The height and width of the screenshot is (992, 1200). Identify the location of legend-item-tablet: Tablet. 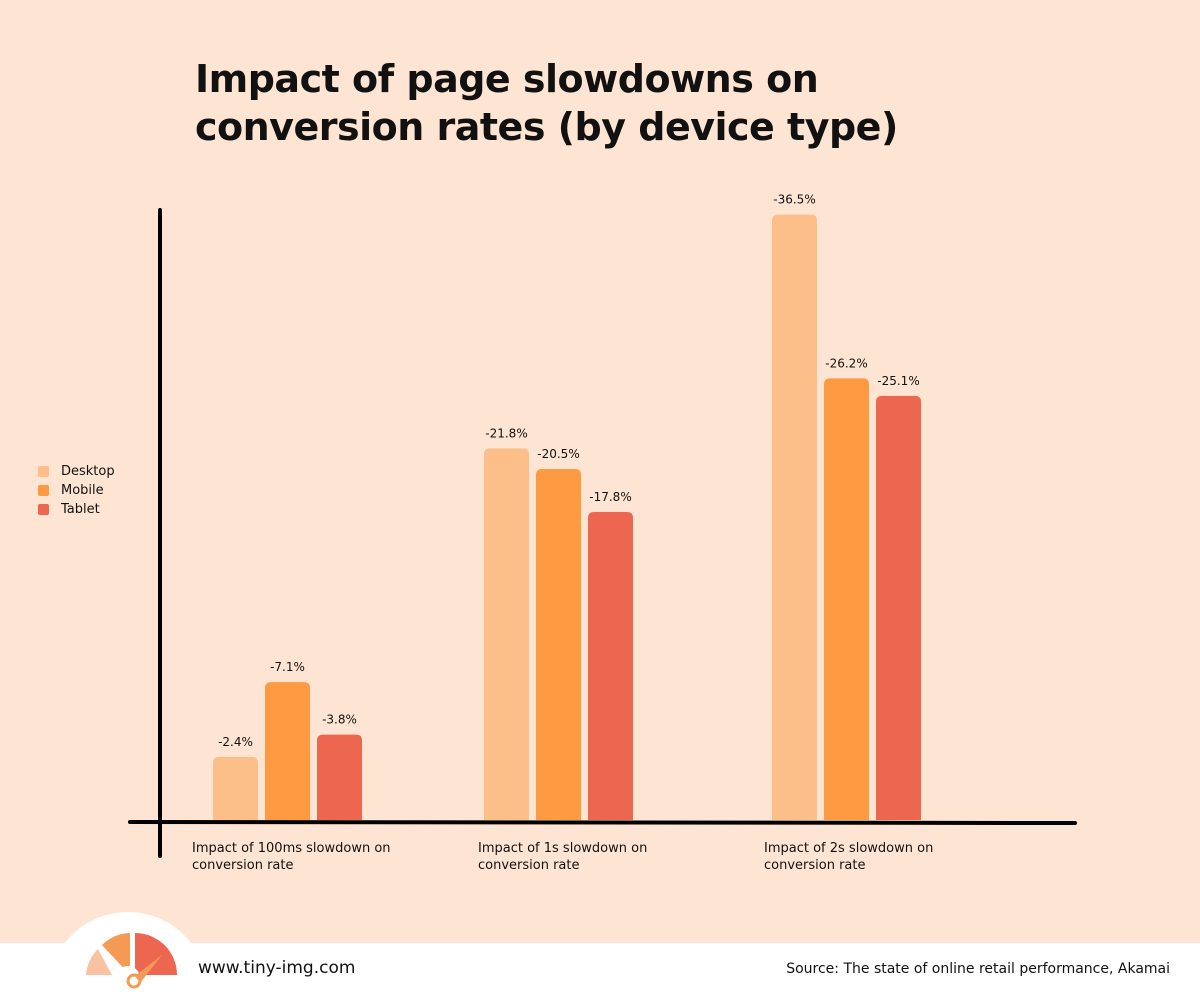
(76, 509).